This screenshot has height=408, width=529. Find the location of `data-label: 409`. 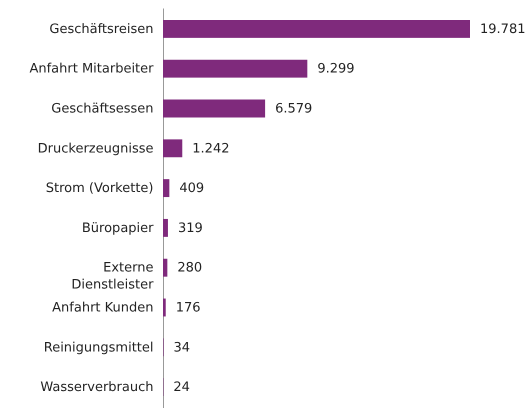

data-label: 409 is located at coordinates (191, 188).